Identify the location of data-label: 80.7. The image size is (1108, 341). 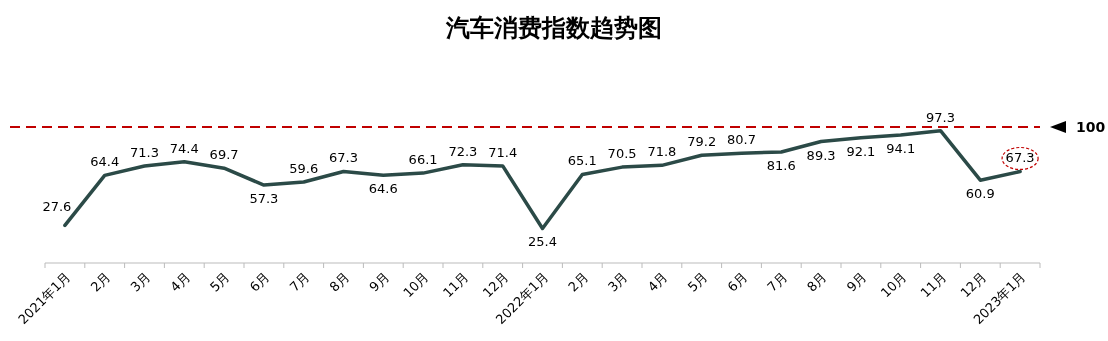
(741, 140).